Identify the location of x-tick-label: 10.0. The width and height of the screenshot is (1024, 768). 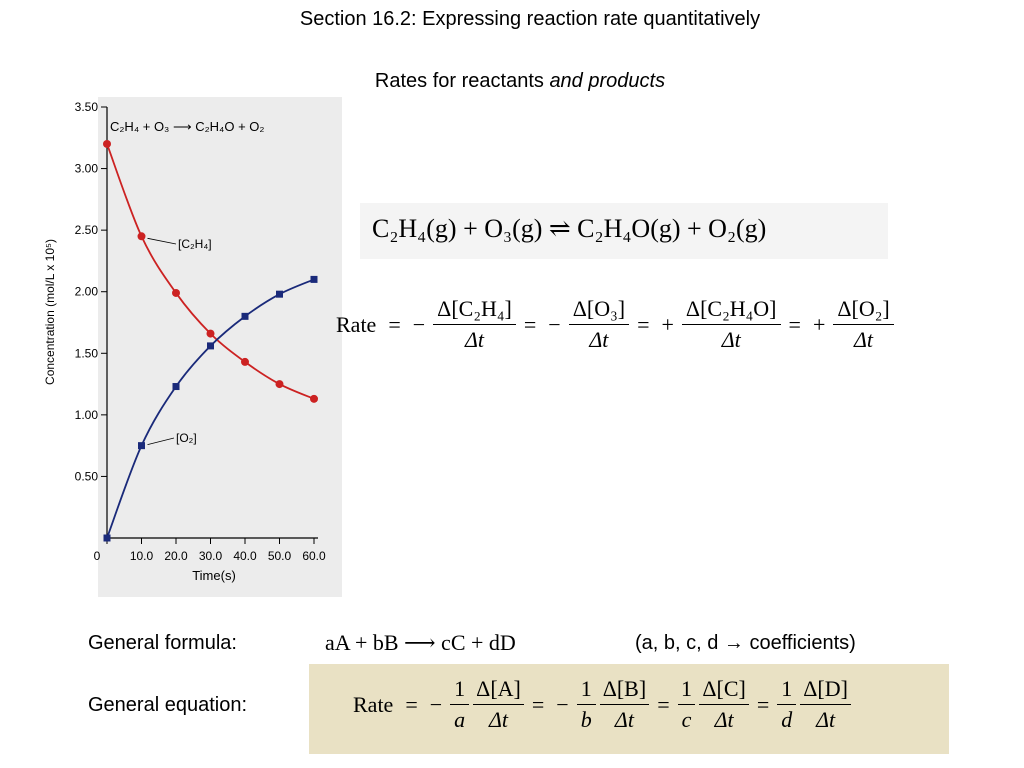
(142, 556).